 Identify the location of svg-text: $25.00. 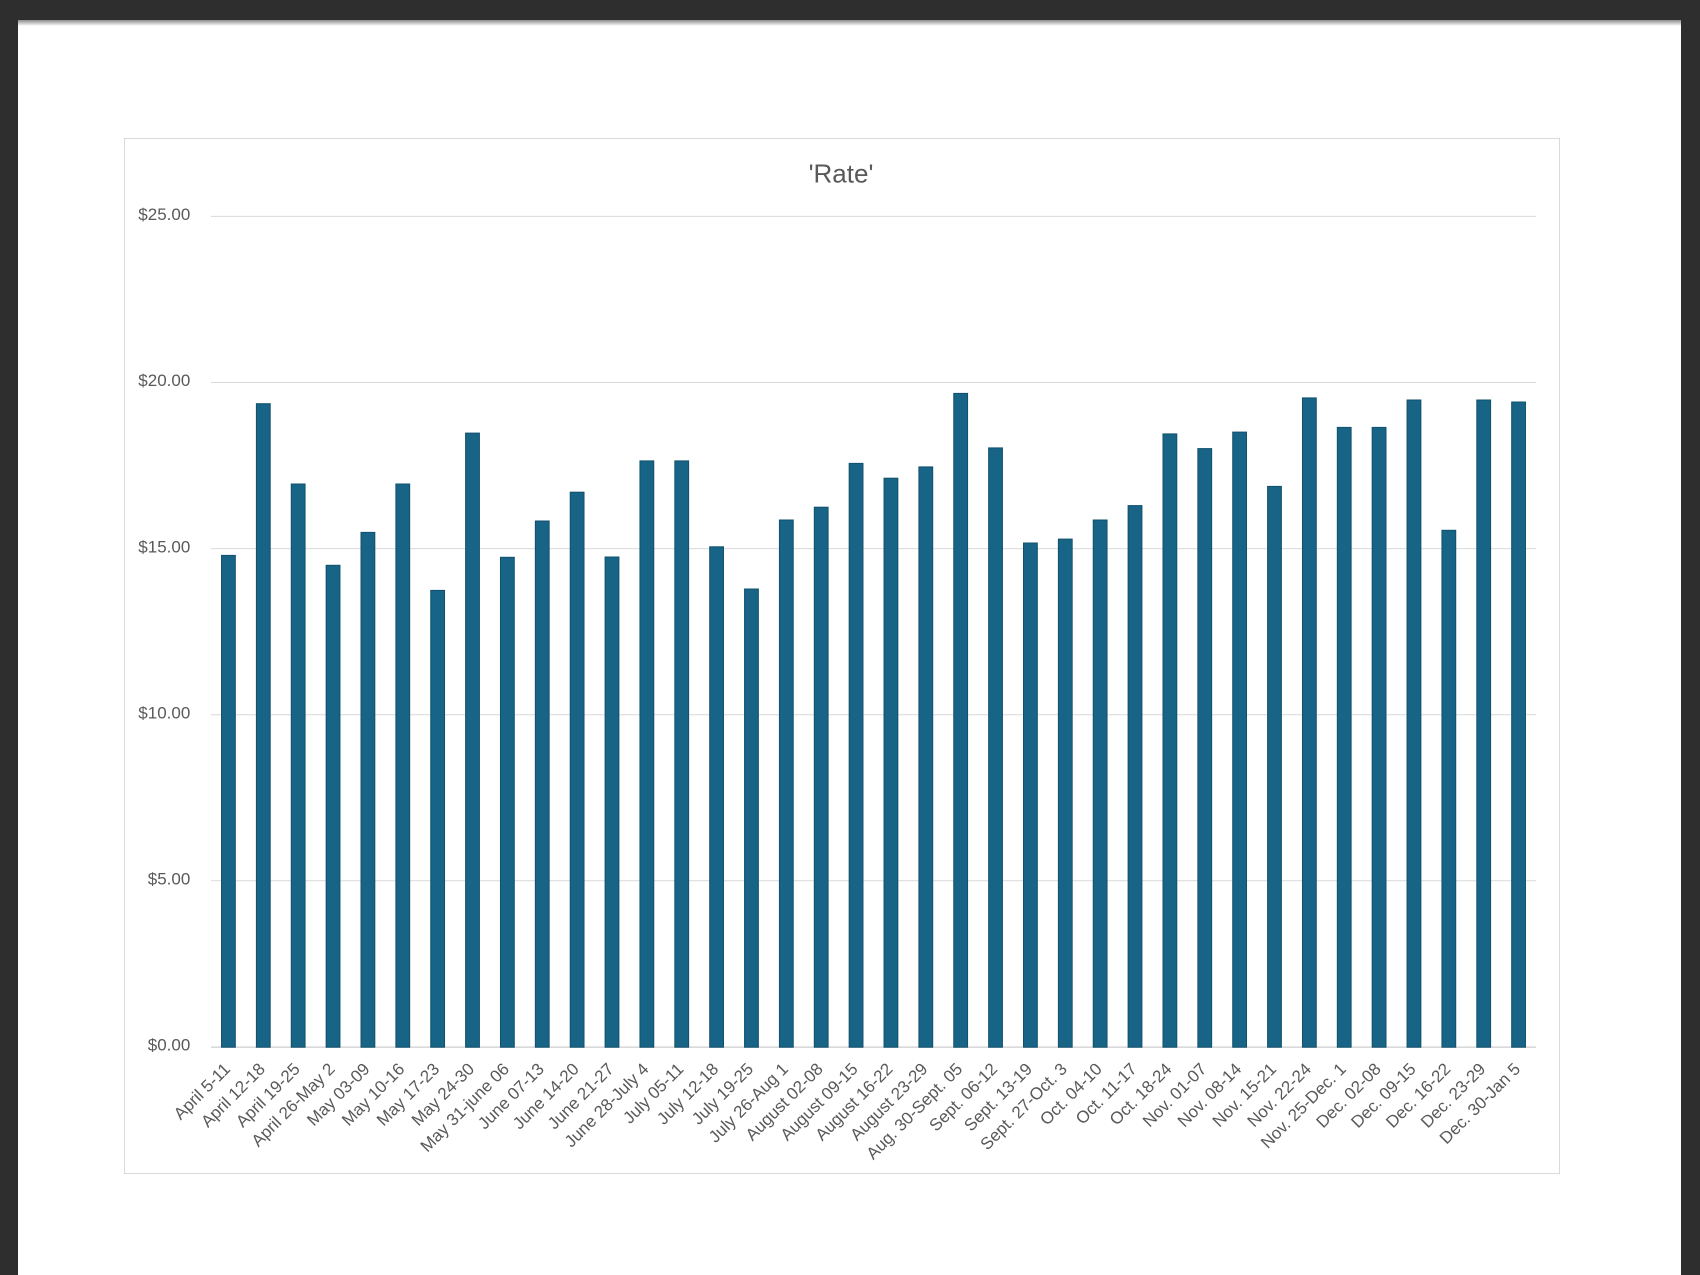
(164, 214).